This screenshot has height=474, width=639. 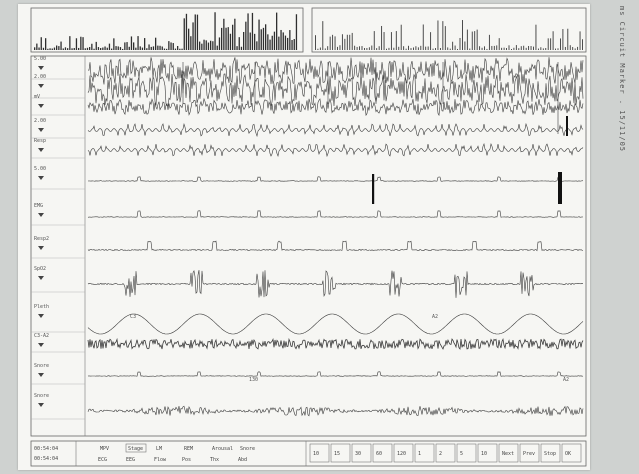 I want to click on footer-button-bottom: Thx, so click(x=214, y=460).